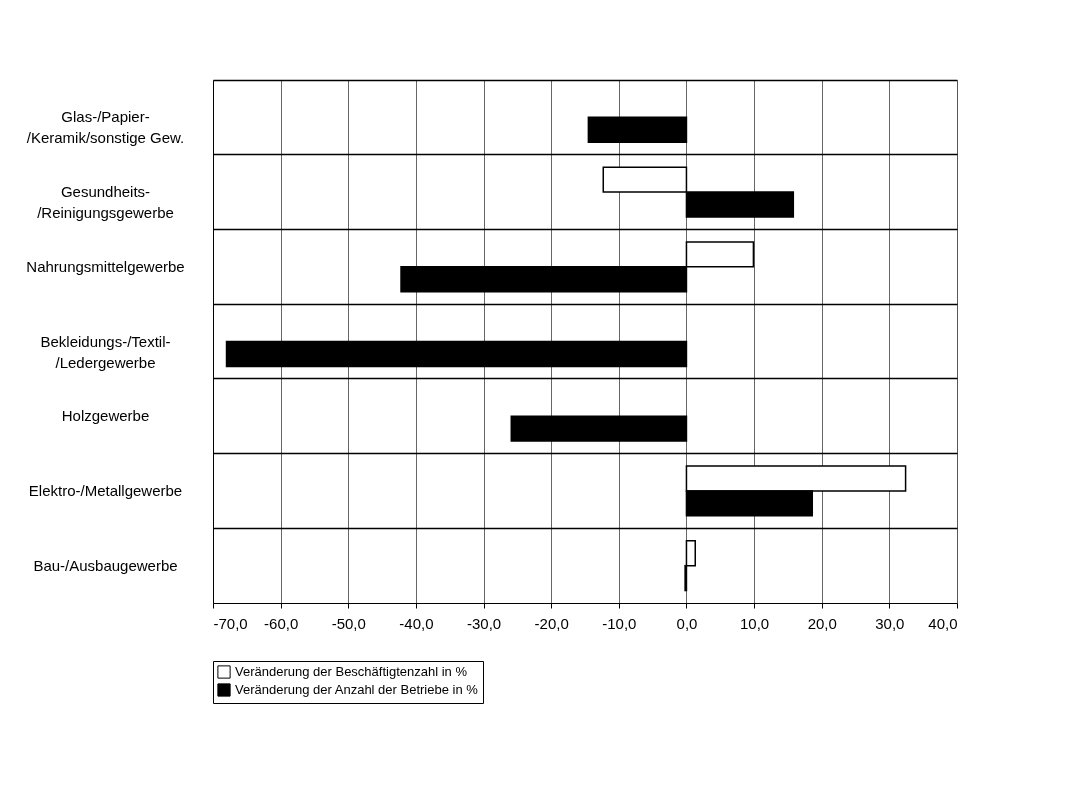  What do you see at coordinates (105, 266) in the screenshot?
I see `y-tick-label: Nahrungsmittelgewerbe` at bounding box center [105, 266].